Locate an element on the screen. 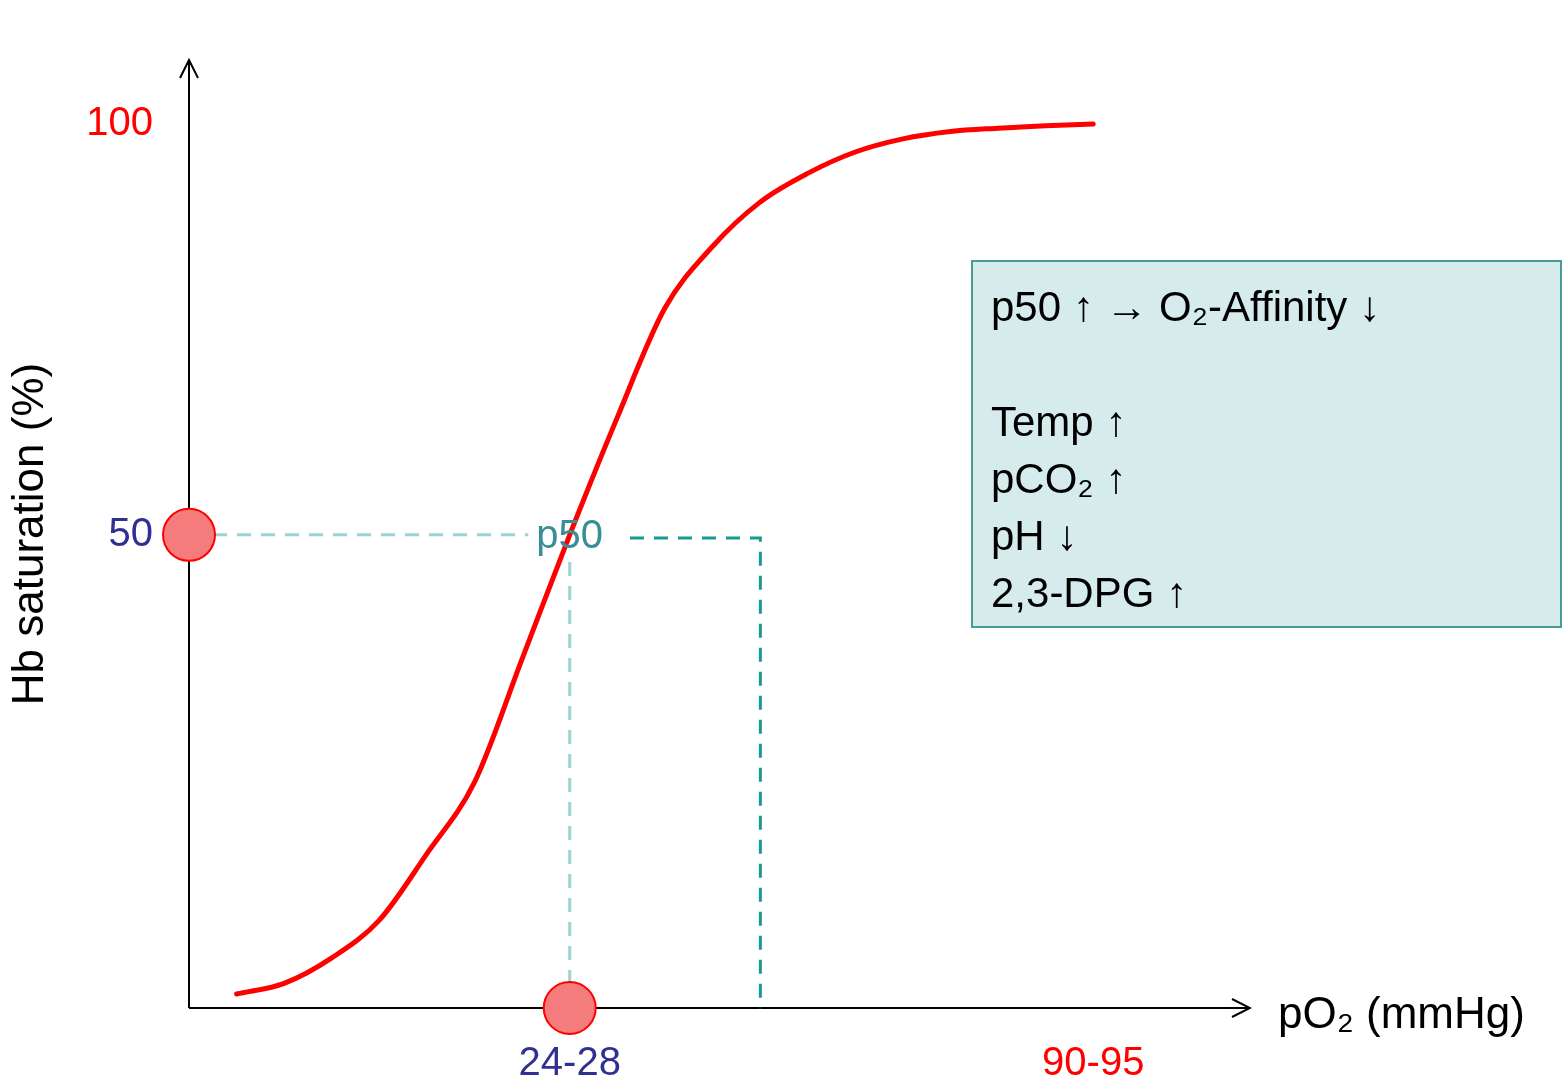  x-tick-label: 90-95 is located at coordinates (1093, 1061).